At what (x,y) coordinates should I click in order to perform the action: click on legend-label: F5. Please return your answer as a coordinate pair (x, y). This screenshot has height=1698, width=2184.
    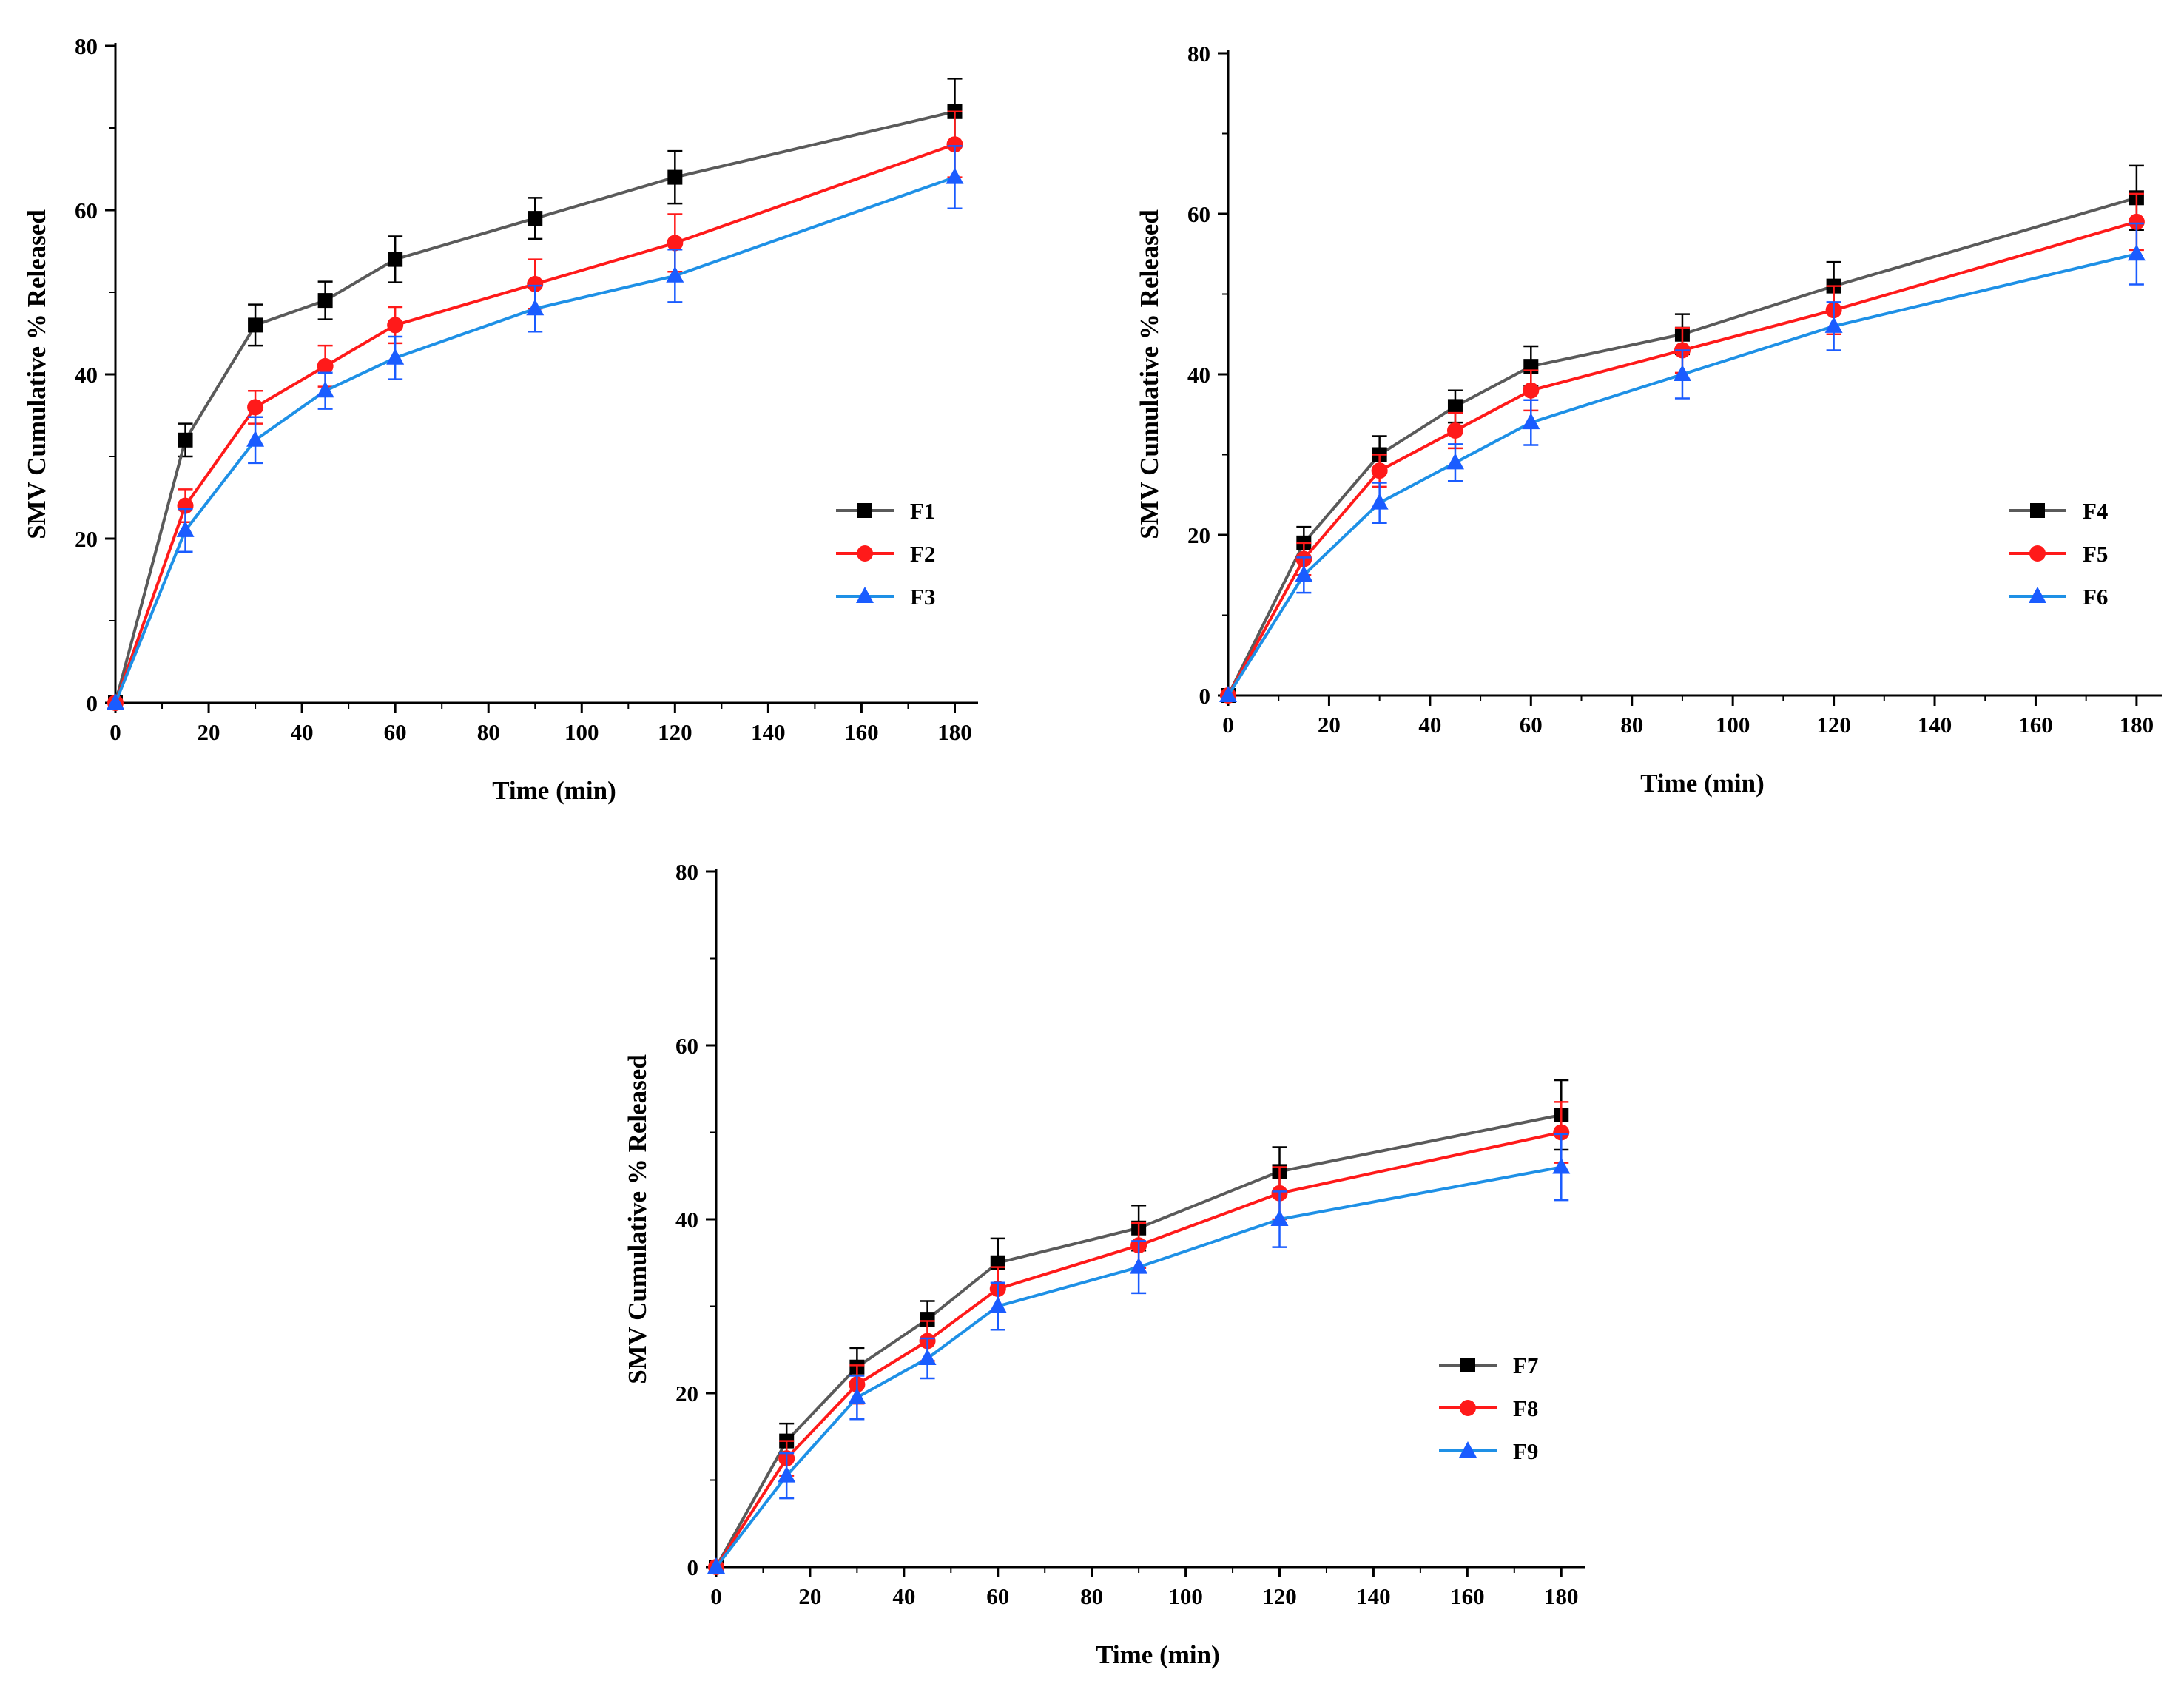
    Looking at the image, I should click on (2096, 554).